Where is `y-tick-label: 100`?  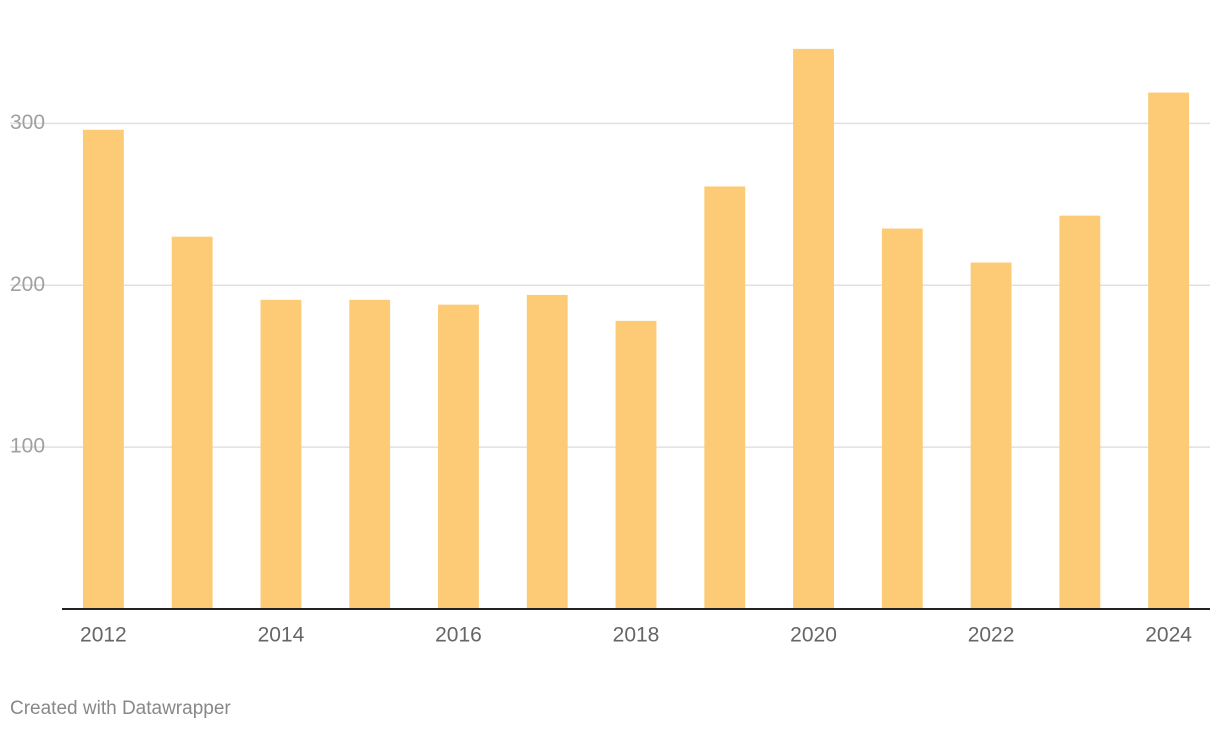 y-tick-label: 100 is located at coordinates (27, 446).